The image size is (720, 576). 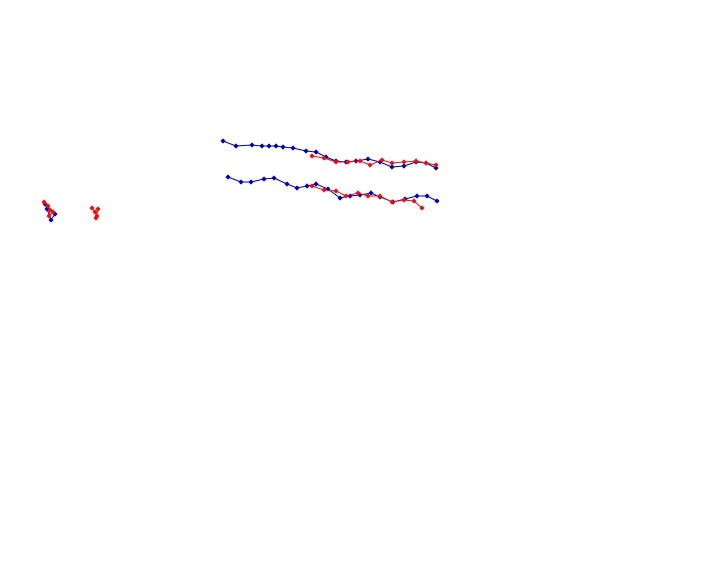 I want to click on series-6-red, so click(x=95, y=213).